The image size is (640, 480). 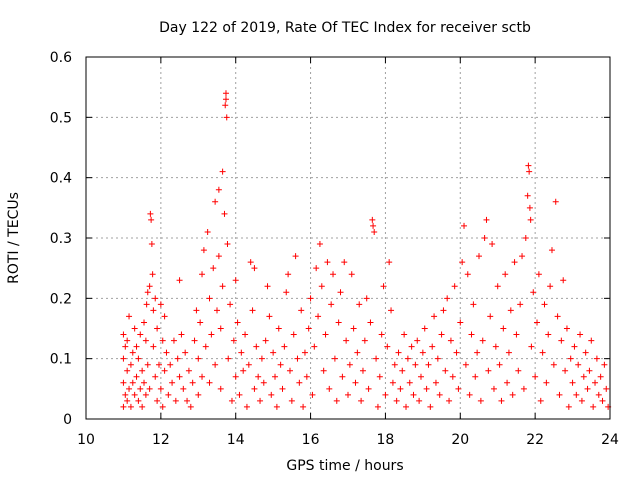 What do you see at coordinates (535, 440) in the screenshot?
I see `x-tick-label: 22` at bounding box center [535, 440].